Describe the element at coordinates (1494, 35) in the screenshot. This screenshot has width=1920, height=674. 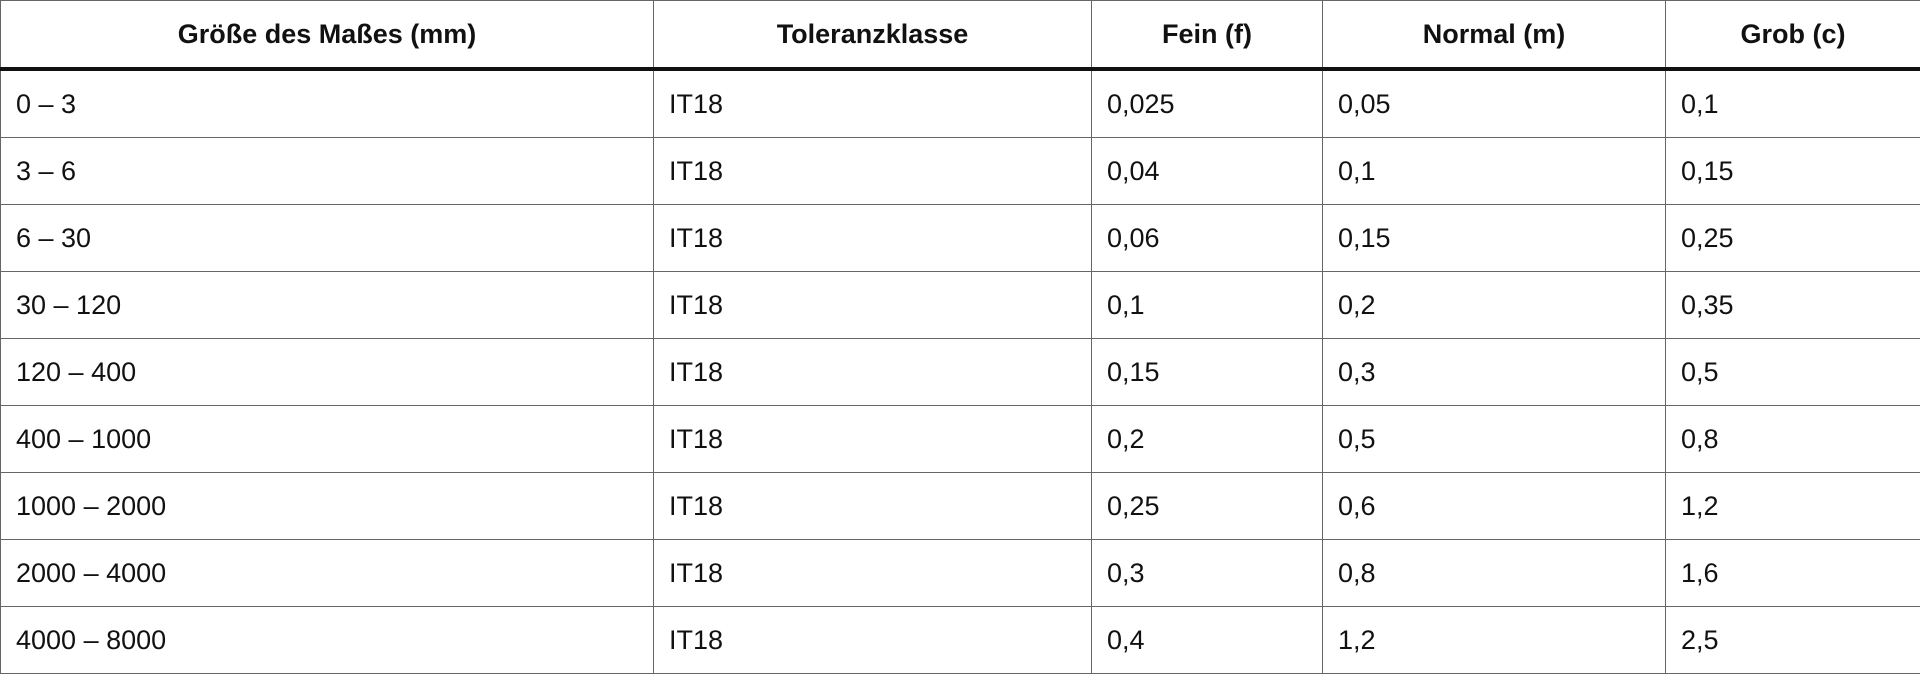
I see `header-cell: Normal (m)` at that location.